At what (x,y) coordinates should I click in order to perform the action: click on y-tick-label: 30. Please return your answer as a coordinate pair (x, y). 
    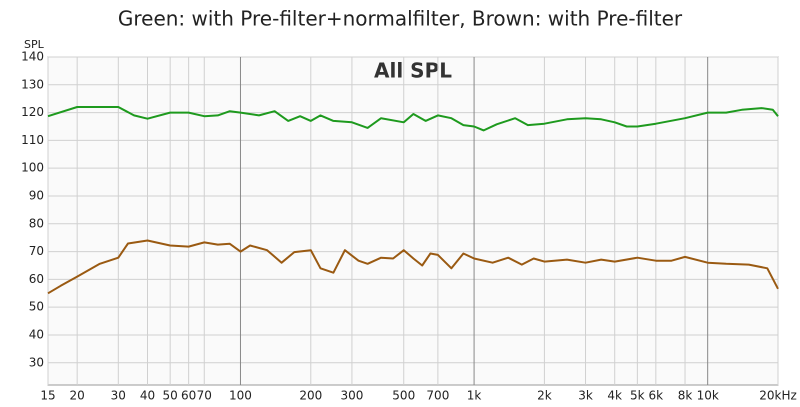
    Looking at the image, I should click on (36, 362).